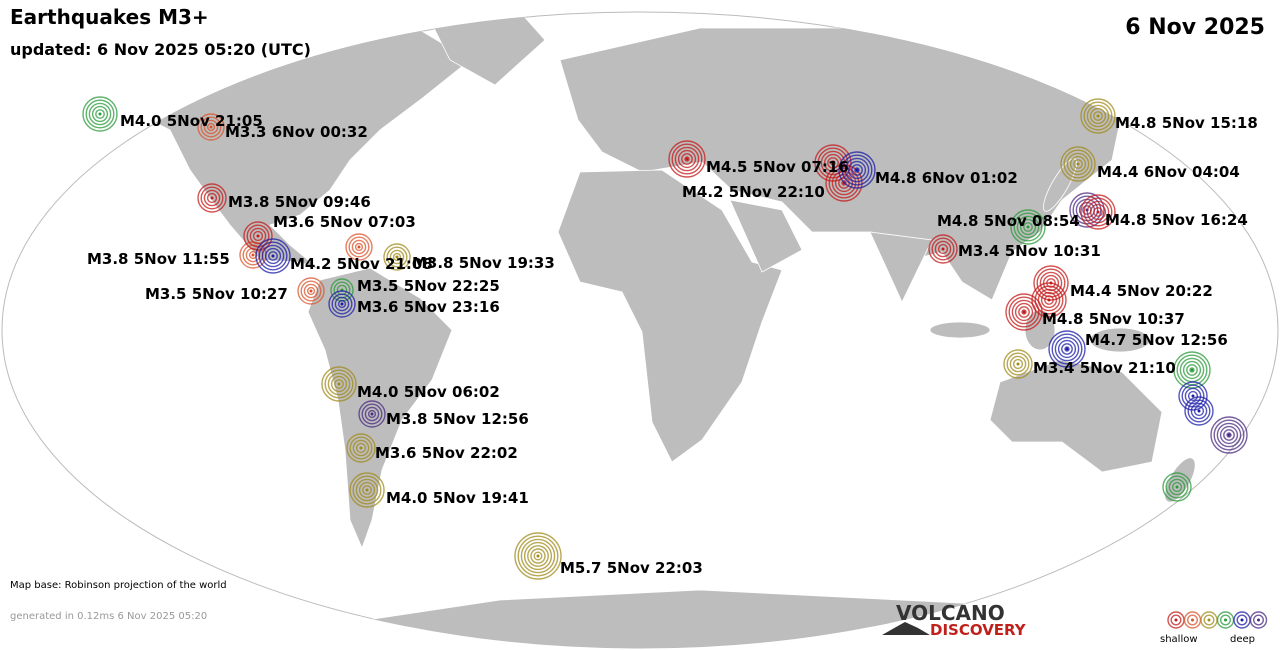  Describe the element at coordinates (428, 392) in the screenshot. I see `quake-label: M4.0 5Nov 06:02` at that location.